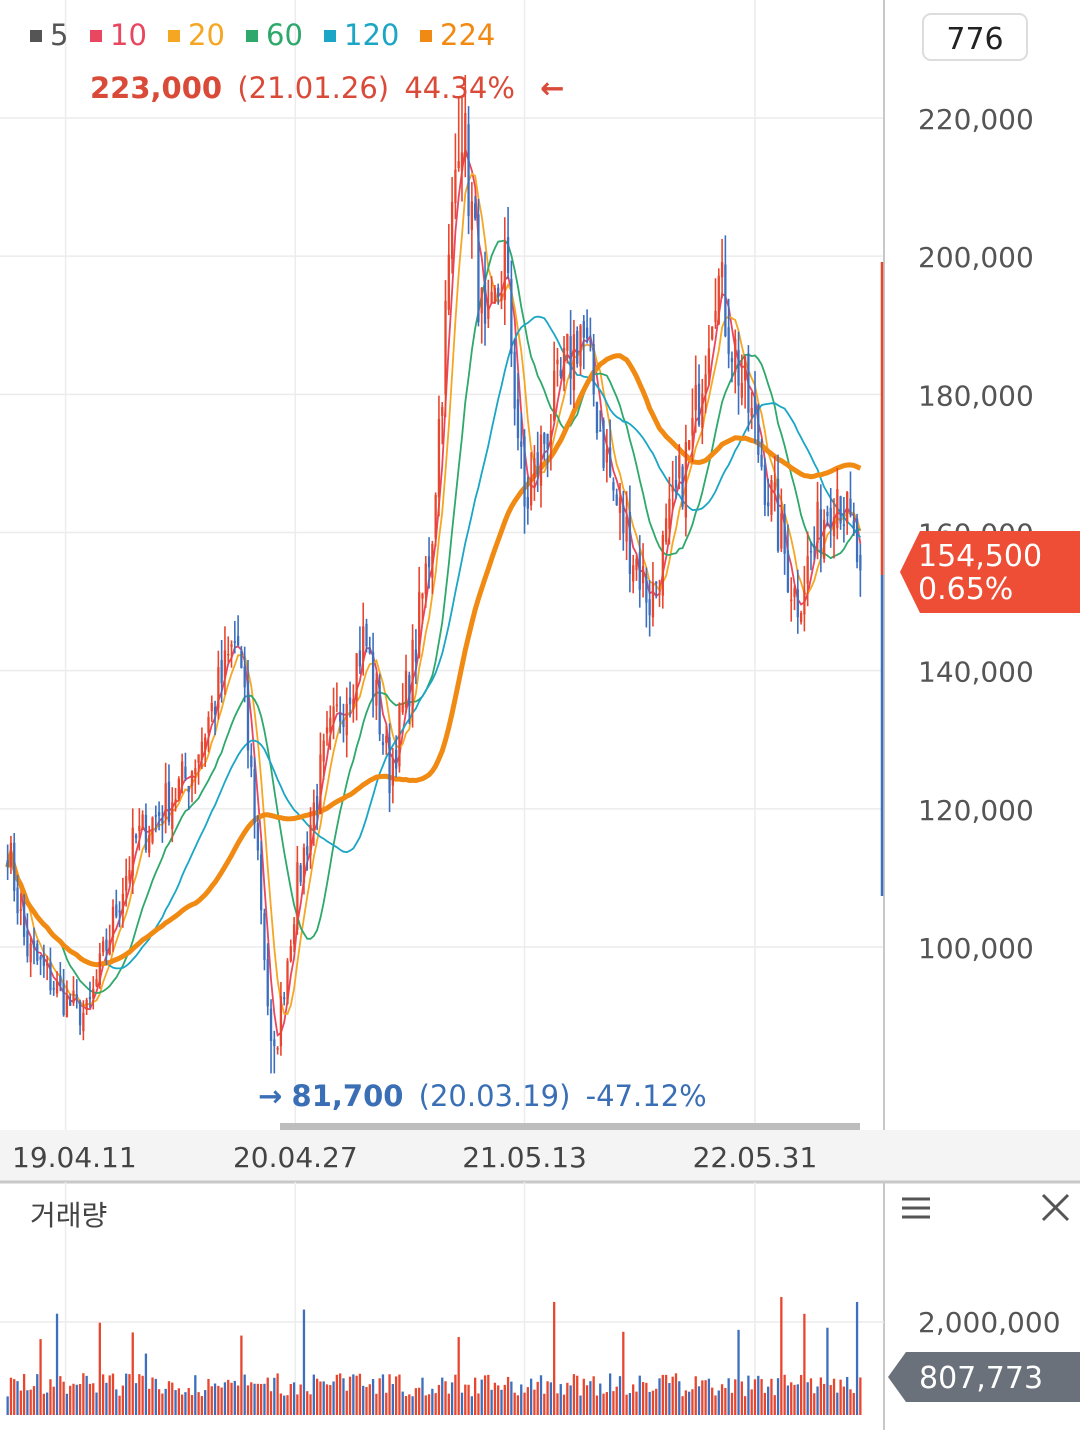 The height and width of the screenshot is (1430, 1080). What do you see at coordinates (371, 35) in the screenshot?
I see `legend-label: 120` at bounding box center [371, 35].